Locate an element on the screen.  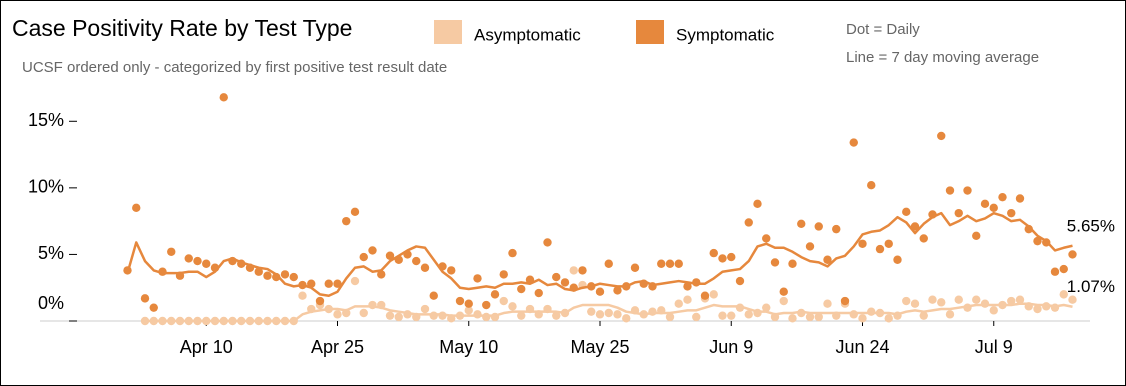
x-tick-label: May 10 is located at coordinates (468, 347).